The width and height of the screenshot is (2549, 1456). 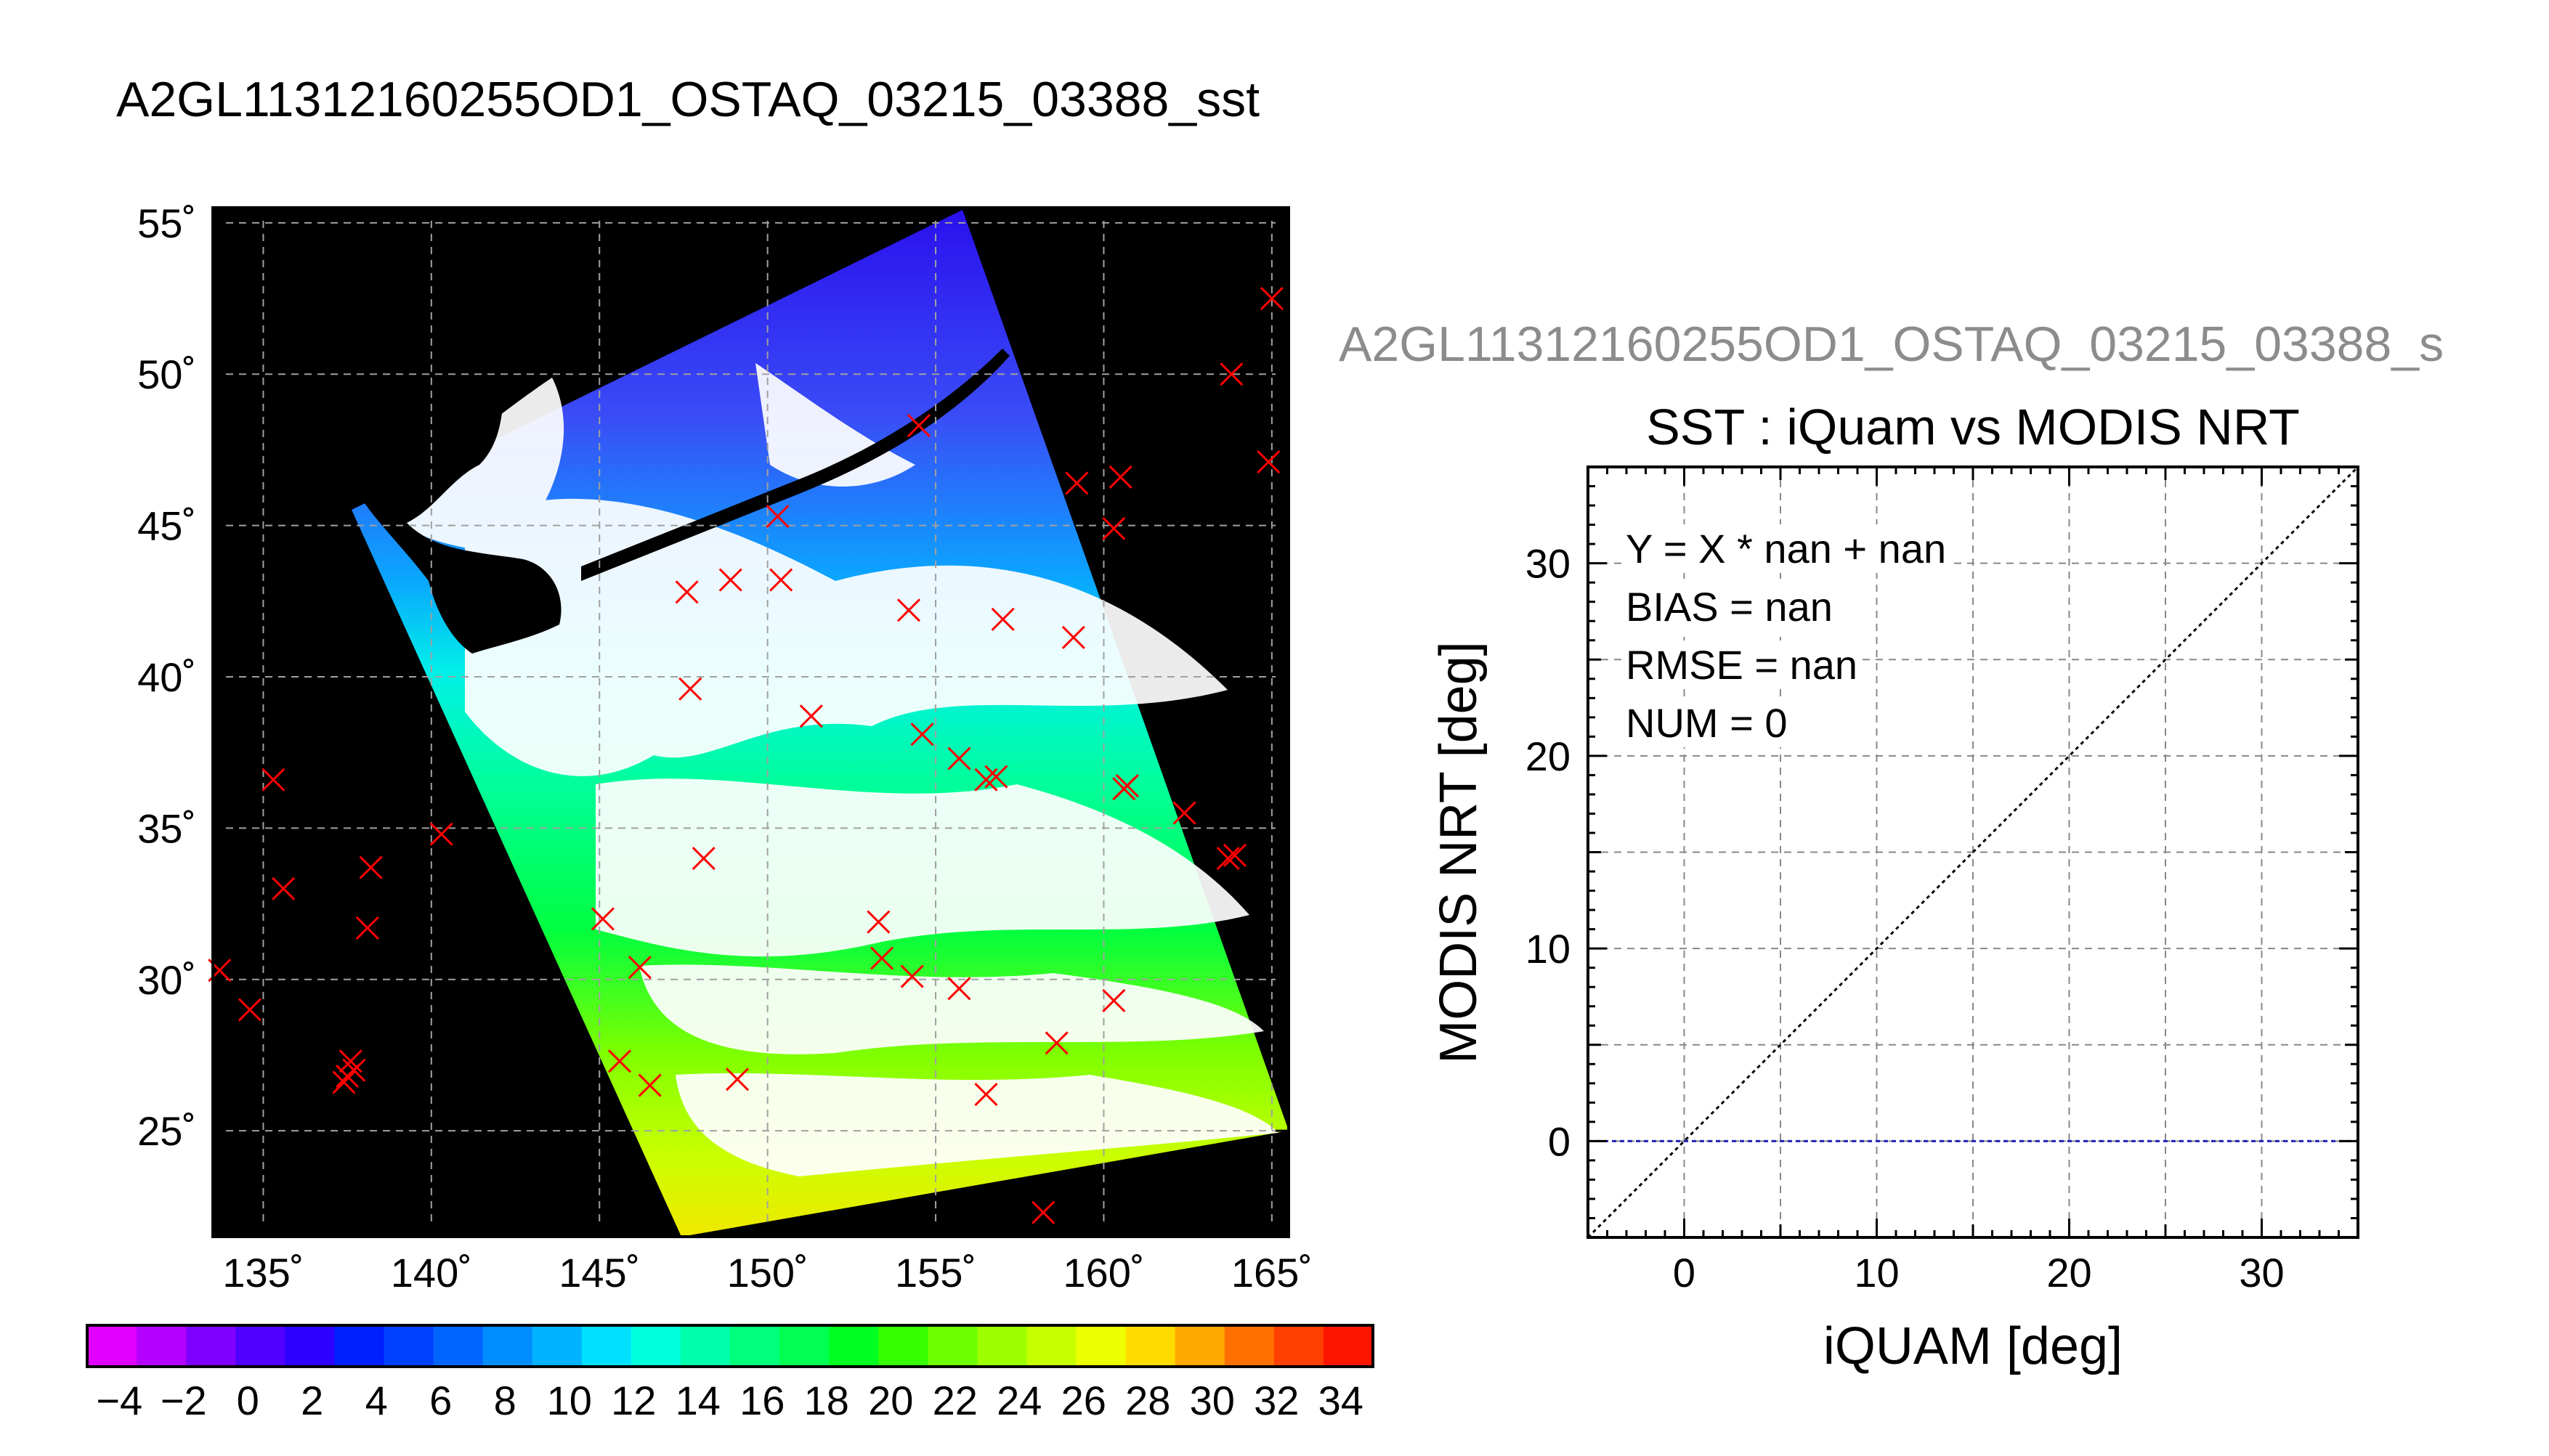 What do you see at coordinates (167, 223) in the screenshot?
I see `lat-tick-label: 55˚` at bounding box center [167, 223].